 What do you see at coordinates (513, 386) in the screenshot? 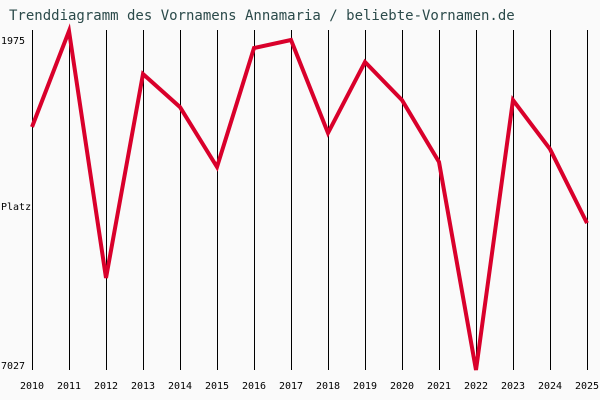
I see `x-tick-label: 2023` at bounding box center [513, 386].